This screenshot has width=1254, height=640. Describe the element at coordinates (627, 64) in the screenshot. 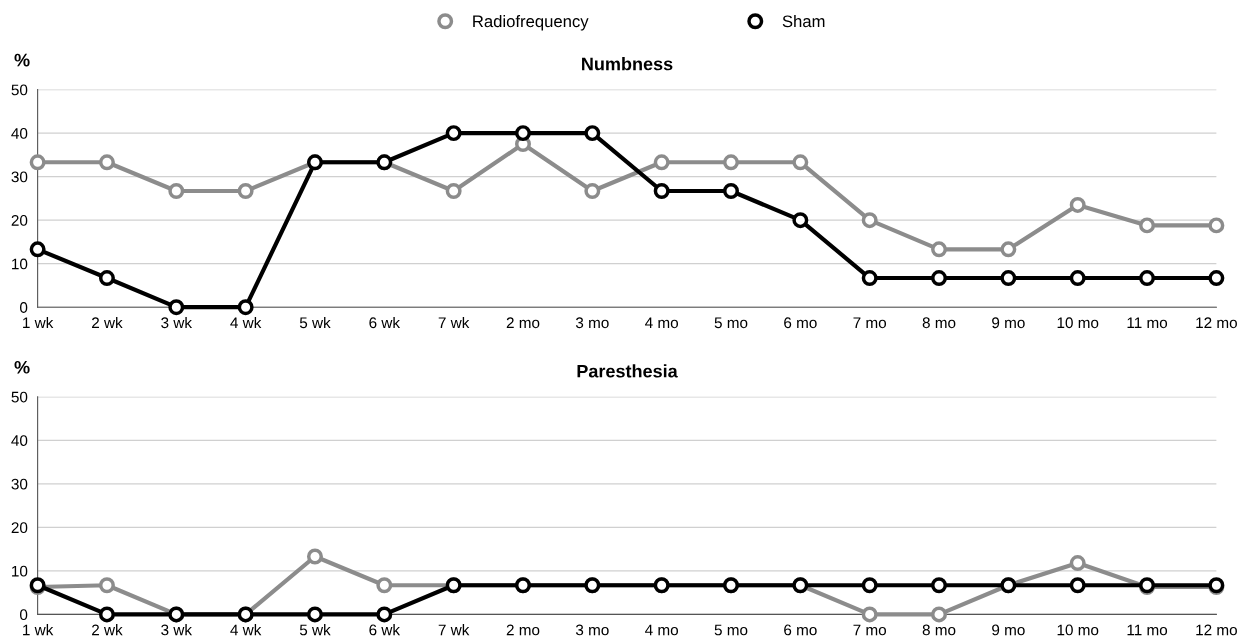

I see `chart-title: Numbness` at that location.